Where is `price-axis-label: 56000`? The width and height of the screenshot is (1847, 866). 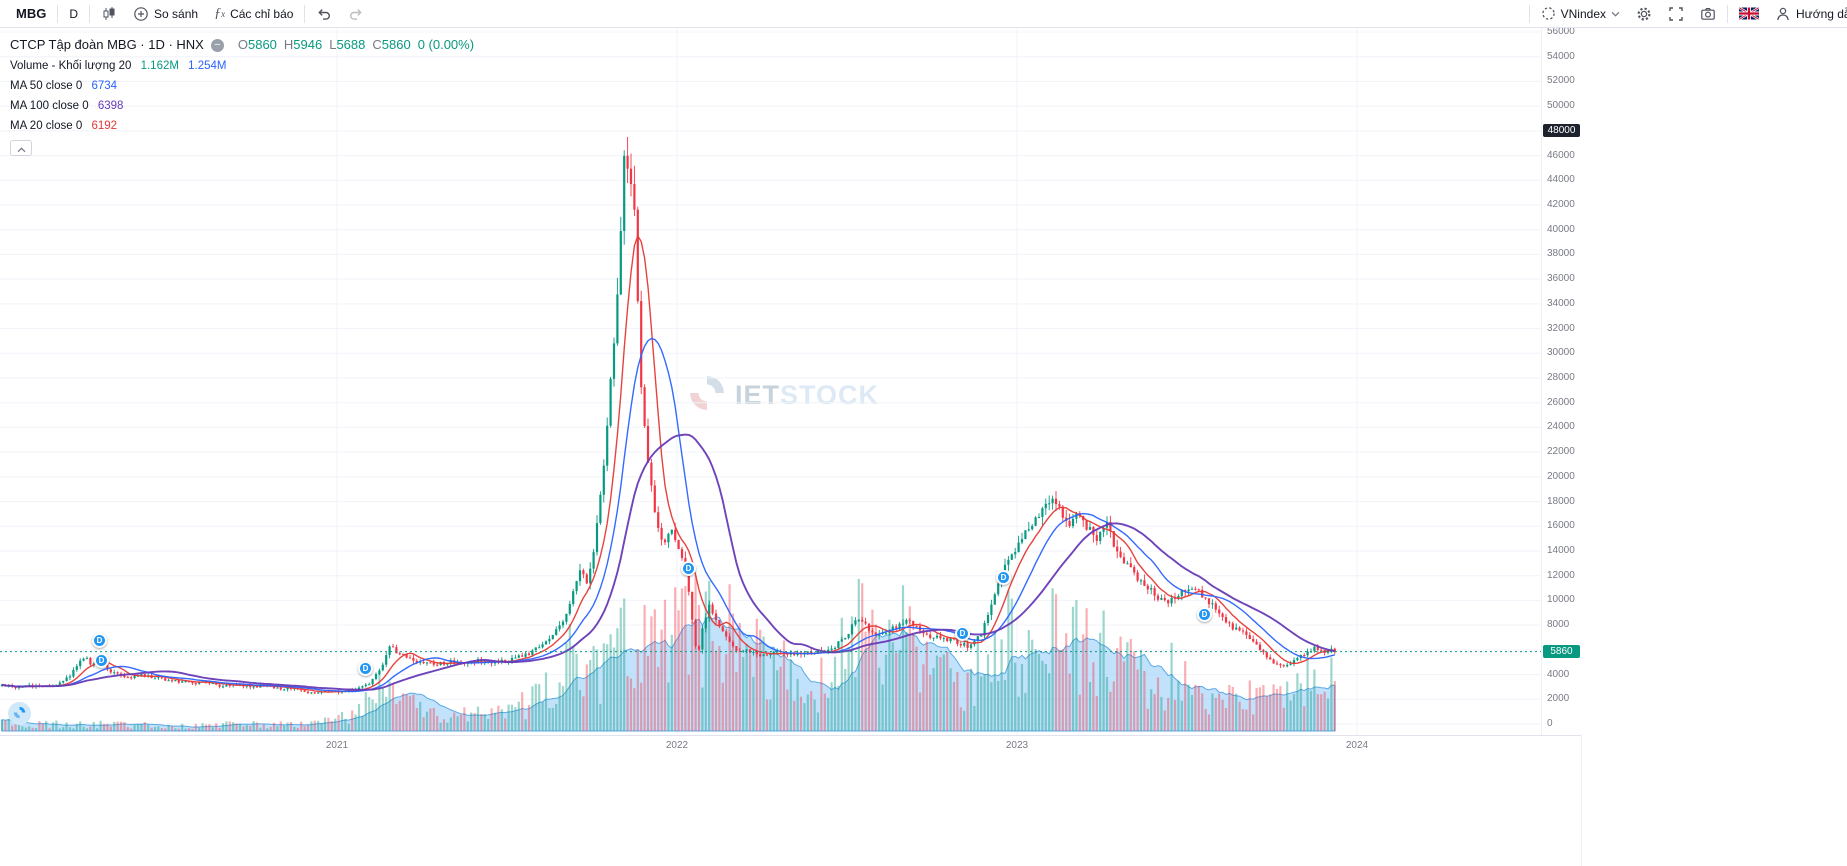
price-axis-label: 56000 is located at coordinates (1561, 31).